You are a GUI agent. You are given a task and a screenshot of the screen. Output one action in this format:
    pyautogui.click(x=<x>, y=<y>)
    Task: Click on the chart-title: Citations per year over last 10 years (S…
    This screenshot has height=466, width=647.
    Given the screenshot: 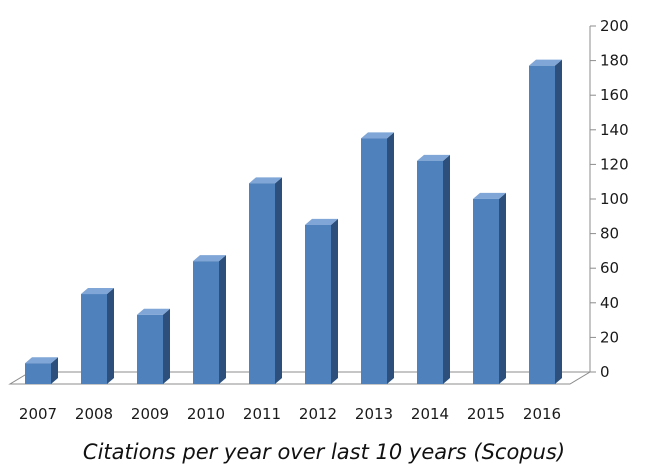 What is the action you would take?
    pyautogui.click(x=324, y=452)
    